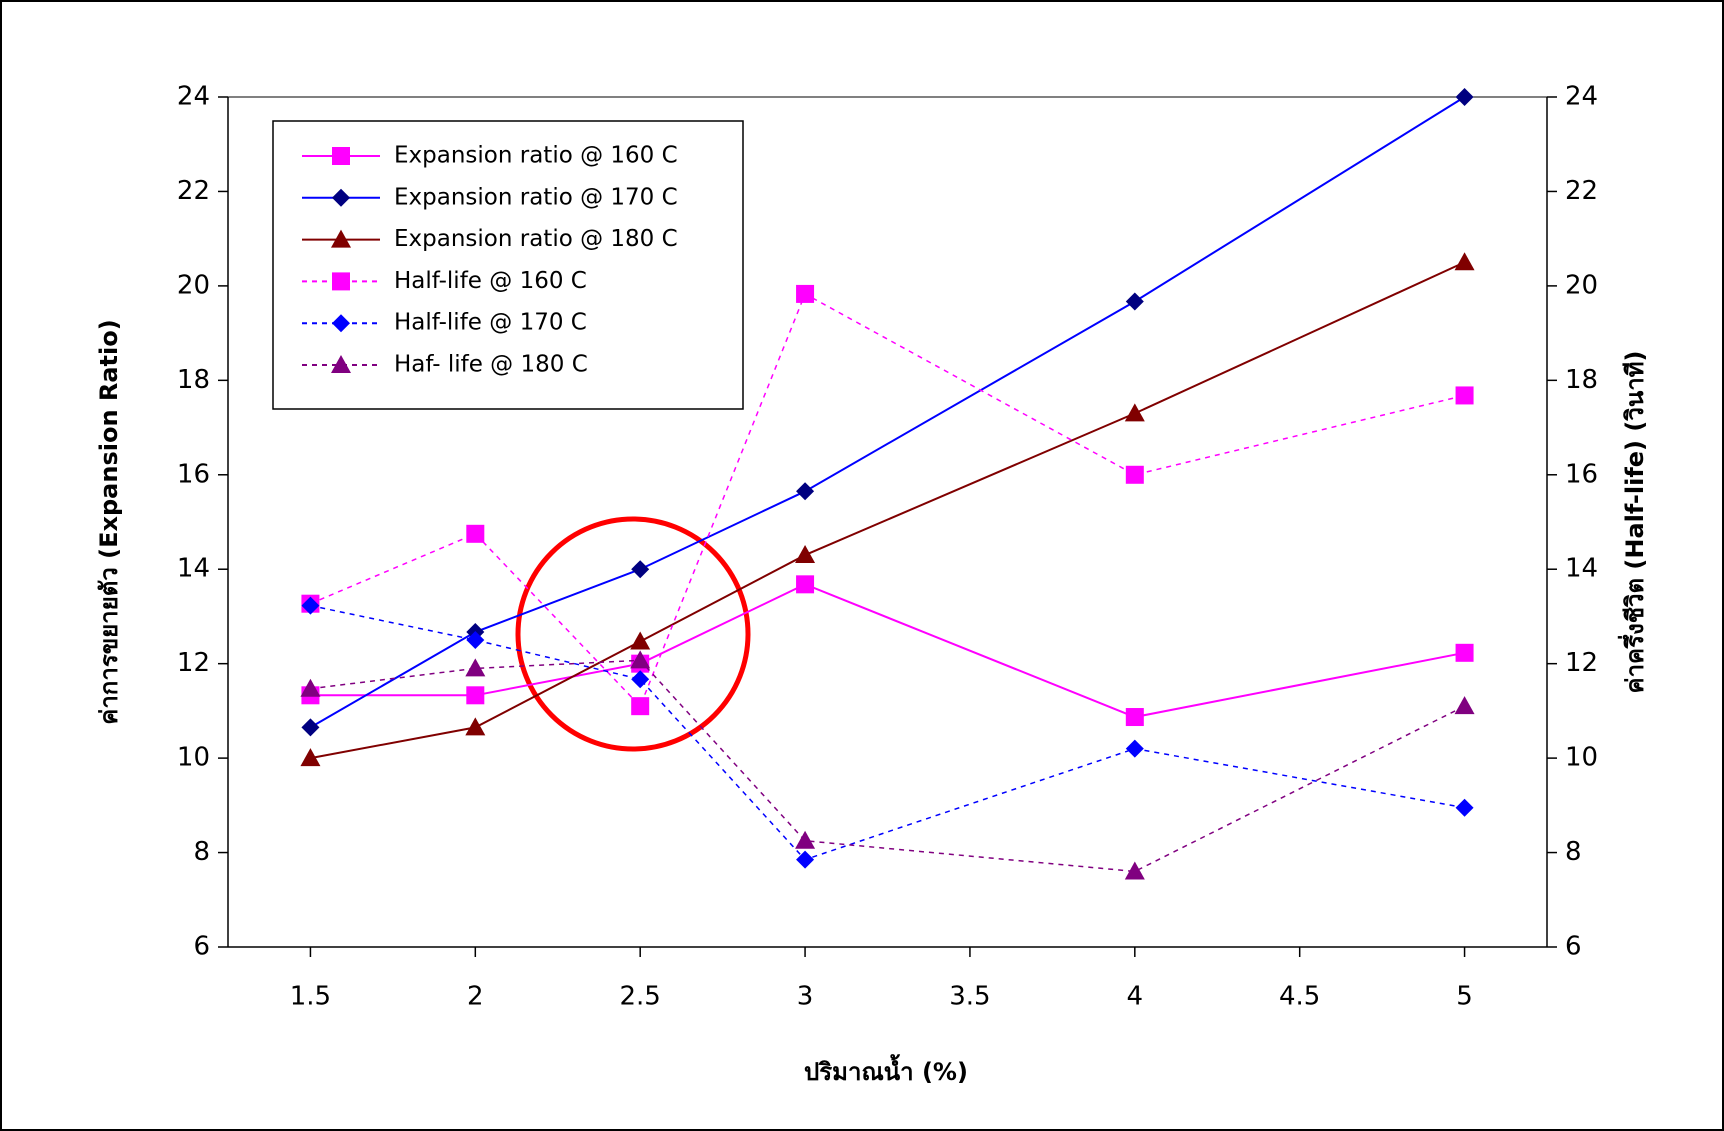 The height and width of the screenshot is (1131, 1724). Describe the element at coordinates (491, 365) in the screenshot. I see `legend-label: Haf- life @ 180 C` at that location.